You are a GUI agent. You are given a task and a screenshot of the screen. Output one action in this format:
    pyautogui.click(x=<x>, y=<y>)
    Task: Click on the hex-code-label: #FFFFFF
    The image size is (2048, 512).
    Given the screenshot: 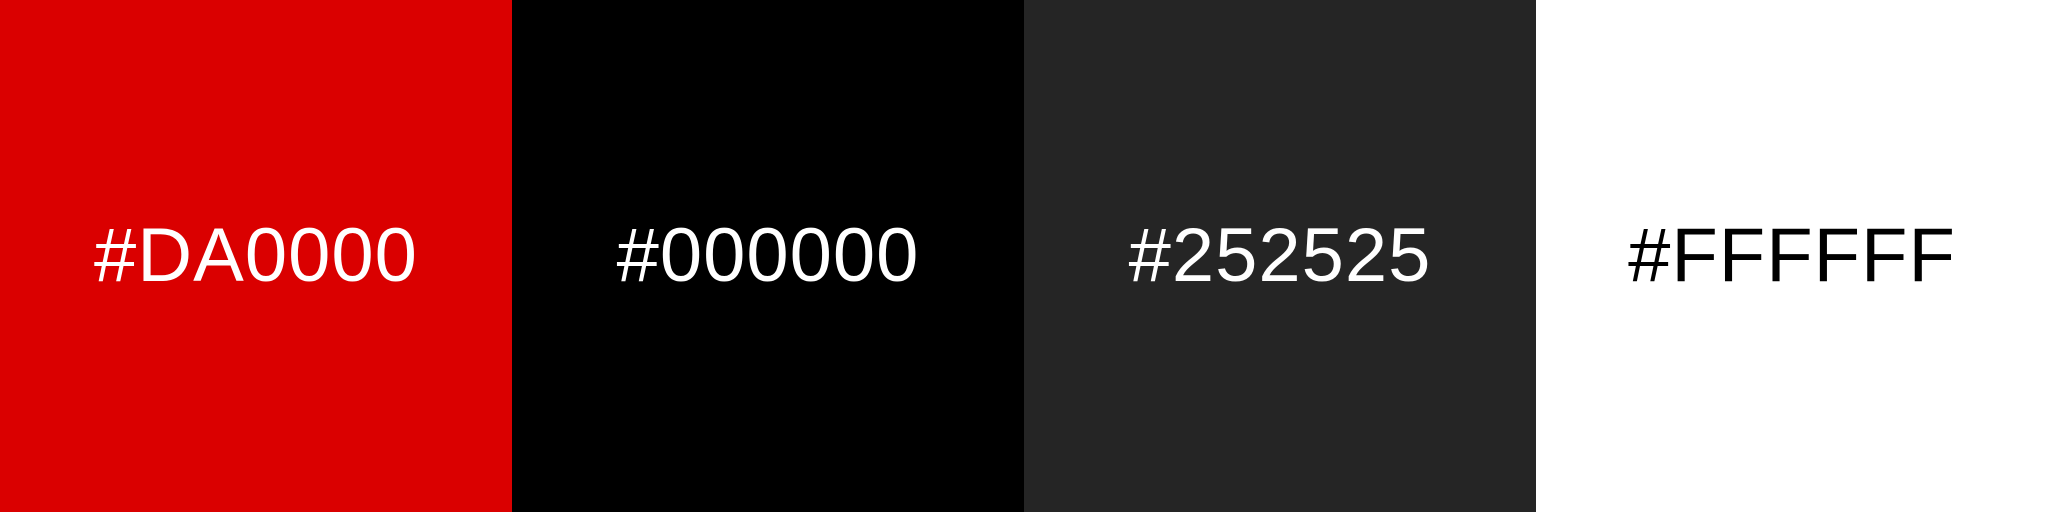 What is the action you would take?
    pyautogui.click(x=1792, y=255)
    